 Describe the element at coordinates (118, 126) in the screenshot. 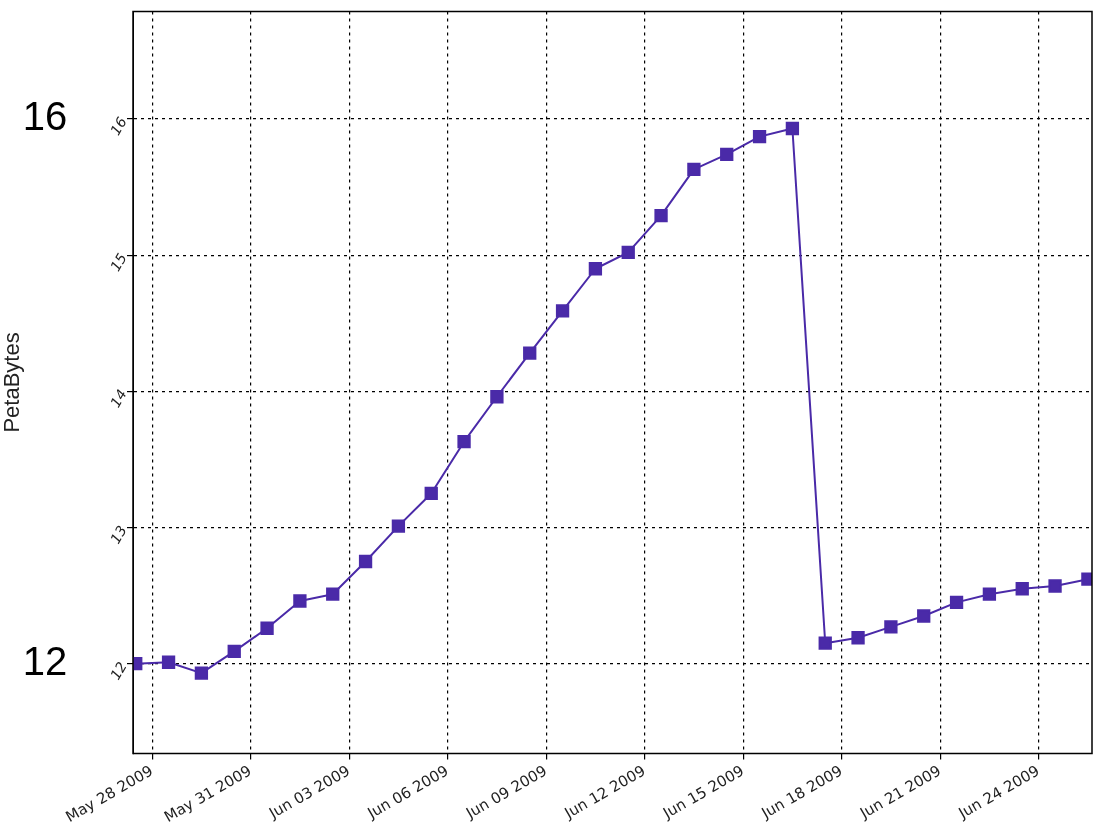

I see `y-tick-label: 16` at that location.